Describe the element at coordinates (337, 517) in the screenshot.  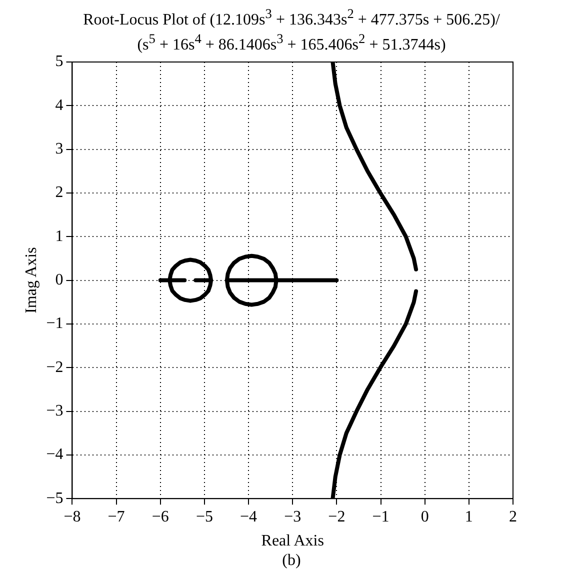
I see `x-tick-label: −2` at that location.